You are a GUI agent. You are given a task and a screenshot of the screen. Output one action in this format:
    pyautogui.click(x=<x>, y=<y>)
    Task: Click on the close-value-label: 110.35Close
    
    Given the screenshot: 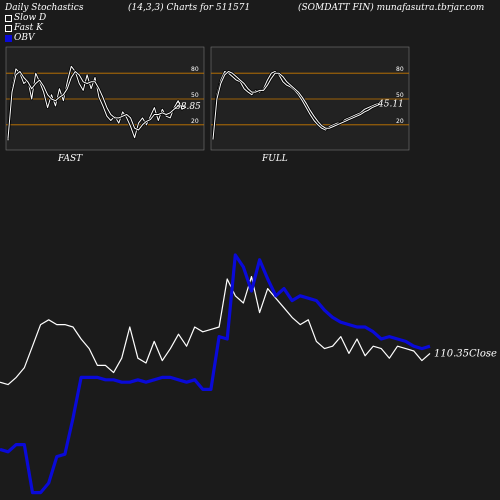 What is the action you would take?
    pyautogui.click(x=465, y=353)
    